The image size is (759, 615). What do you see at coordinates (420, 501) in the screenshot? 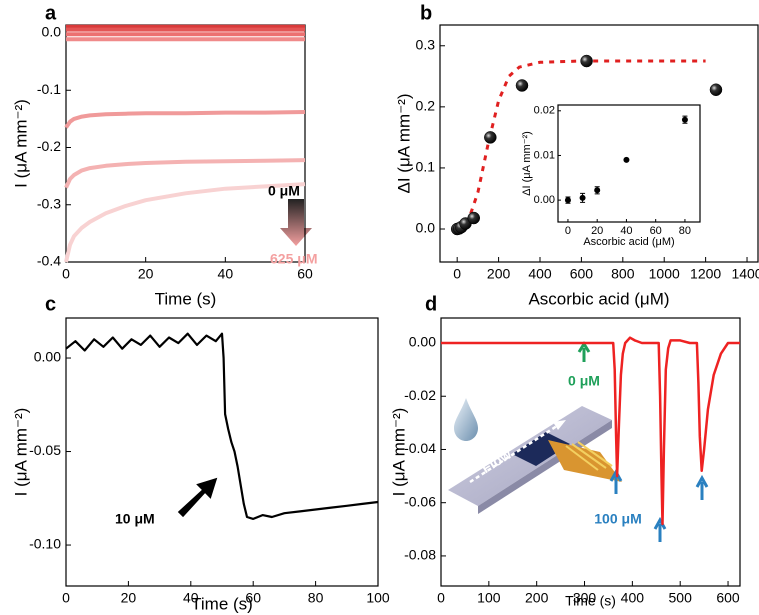
I see `y-tick-label: -0.06` at bounding box center [420, 501].